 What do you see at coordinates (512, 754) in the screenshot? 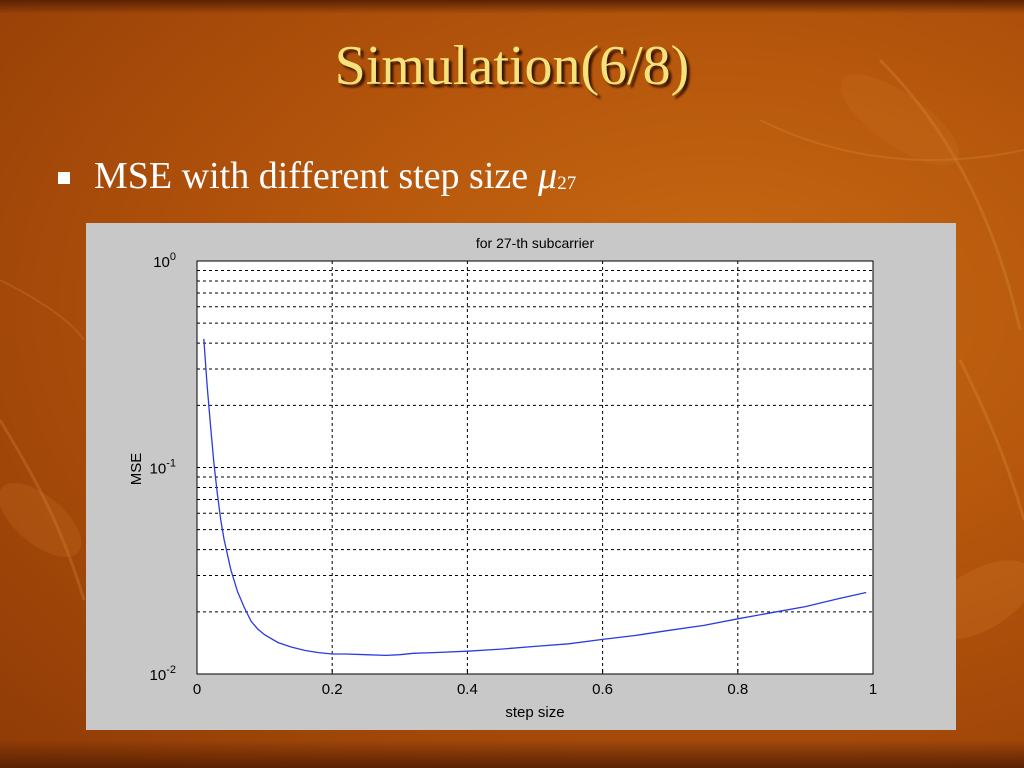
I see `bottom-band` at bounding box center [512, 754].